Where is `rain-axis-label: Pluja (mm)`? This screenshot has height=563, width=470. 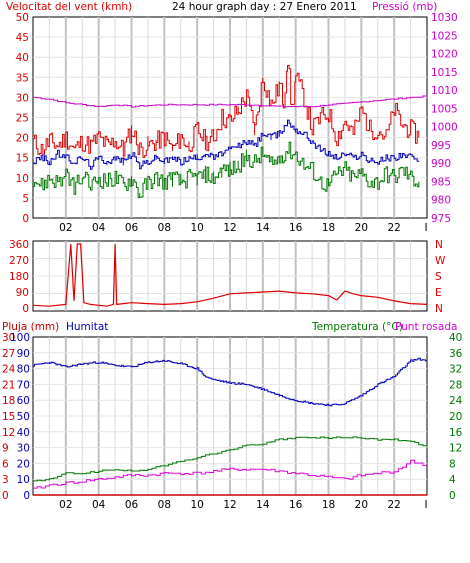
rain-axis-label: Pluja (mm) is located at coordinates (30, 327).